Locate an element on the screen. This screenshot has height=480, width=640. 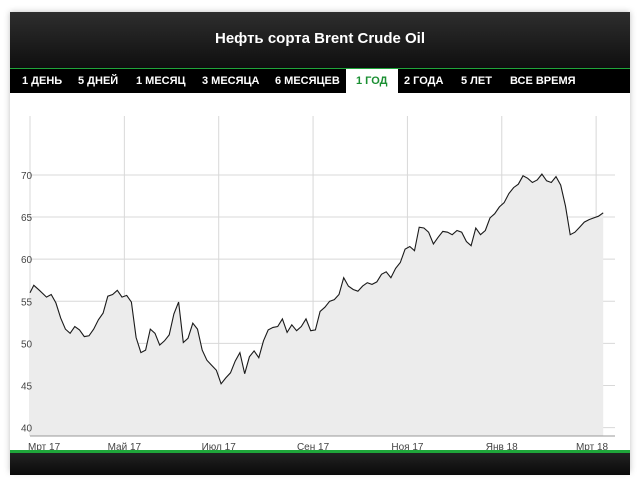
y-axis-ticks: 40 45 50 55 60 65 70 is located at coordinates (27, 303).